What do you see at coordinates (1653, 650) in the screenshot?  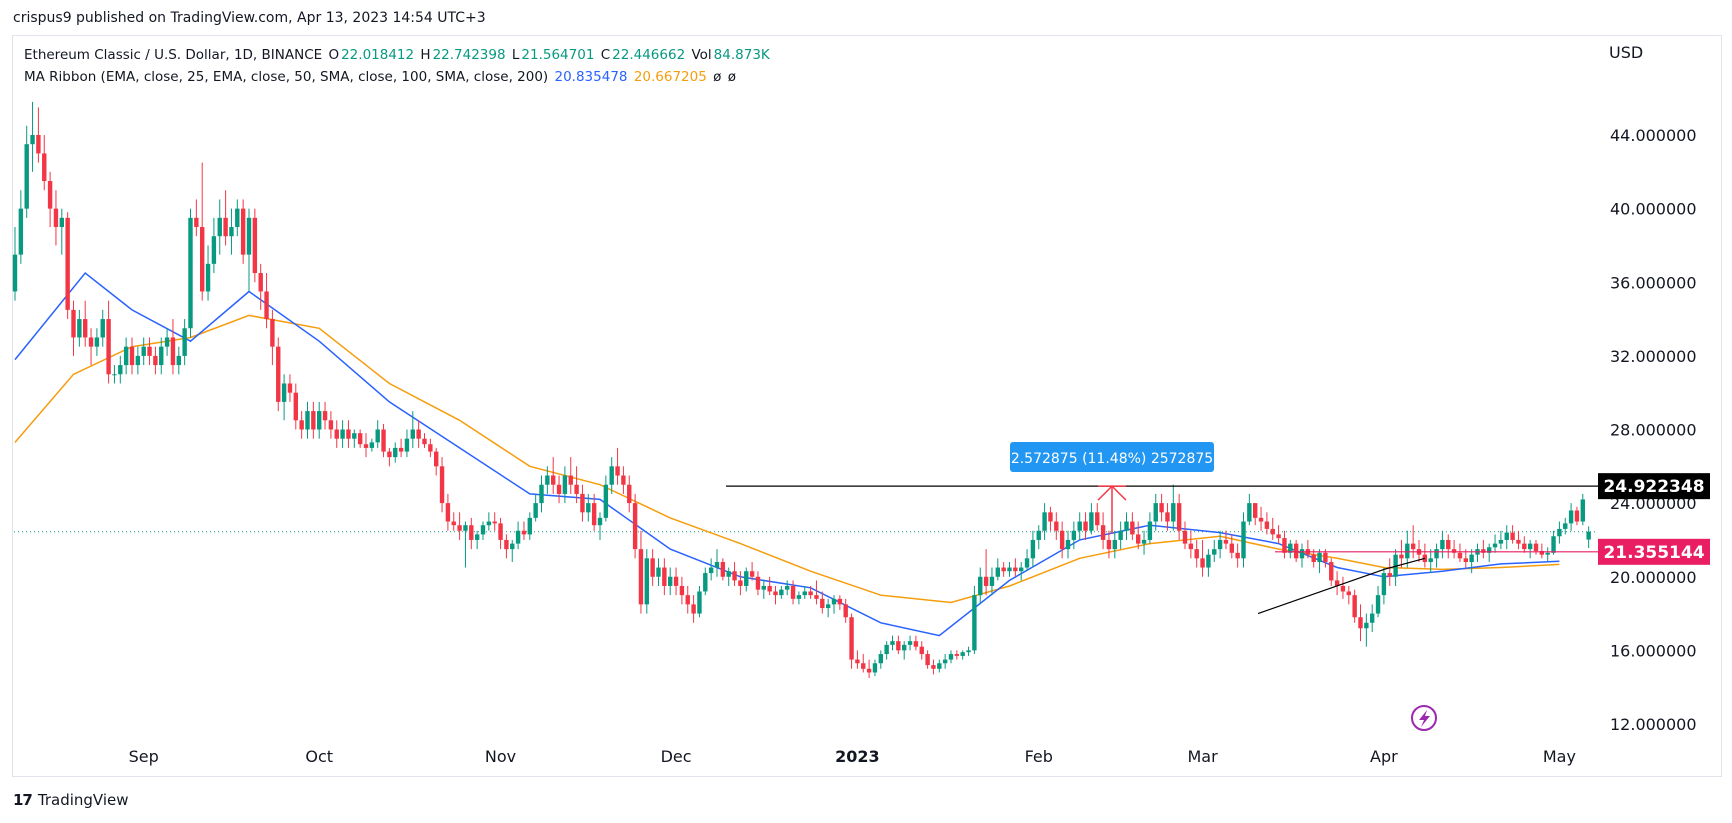 I see `y-axis-tick-label: 16.000000` at bounding box center [1653, 650].